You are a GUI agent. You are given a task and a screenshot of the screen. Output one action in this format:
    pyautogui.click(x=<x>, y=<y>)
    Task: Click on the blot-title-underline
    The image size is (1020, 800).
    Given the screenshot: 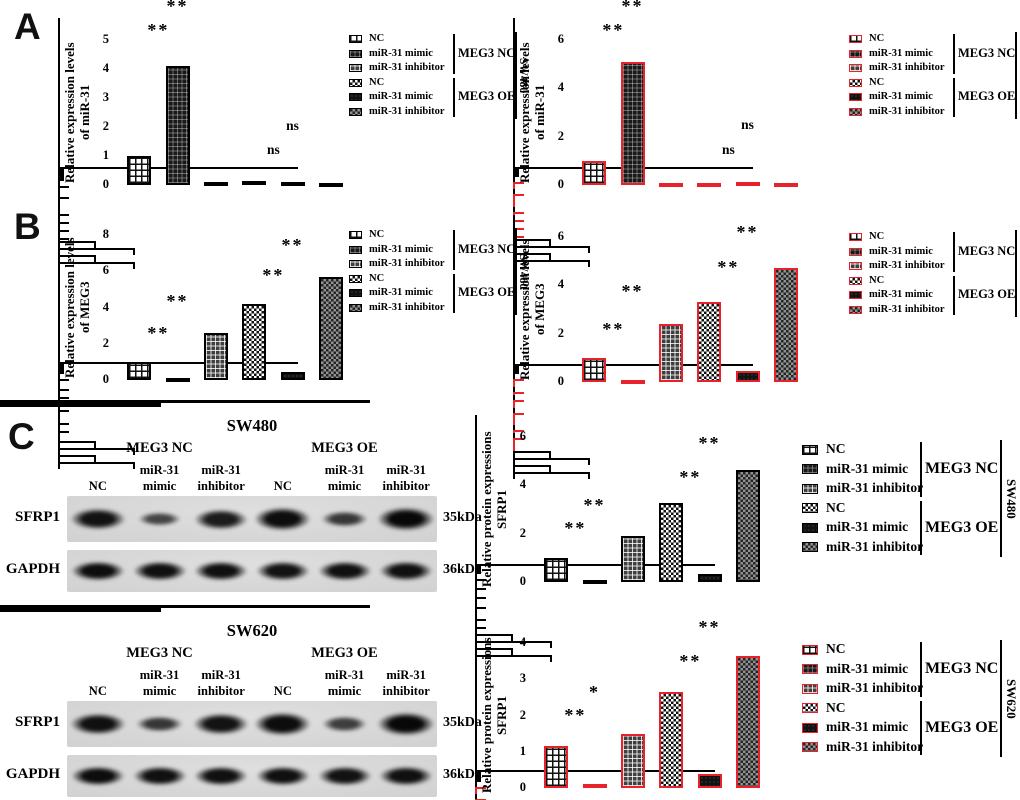 What is the action you would take?
    pyautogui.click(x=185, y=401)
    